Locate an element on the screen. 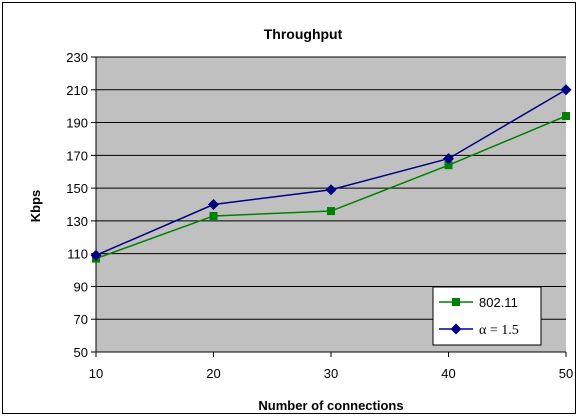 This screenshot has width=579, height=417. legend: 802.11 α = 1.5 is located at coordinates (487, 316).